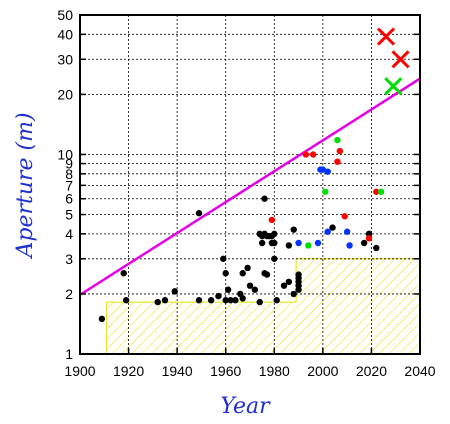 This screenshot has width=450, height=424. I want to click on x-axis-title: Year, so click(245, 406).